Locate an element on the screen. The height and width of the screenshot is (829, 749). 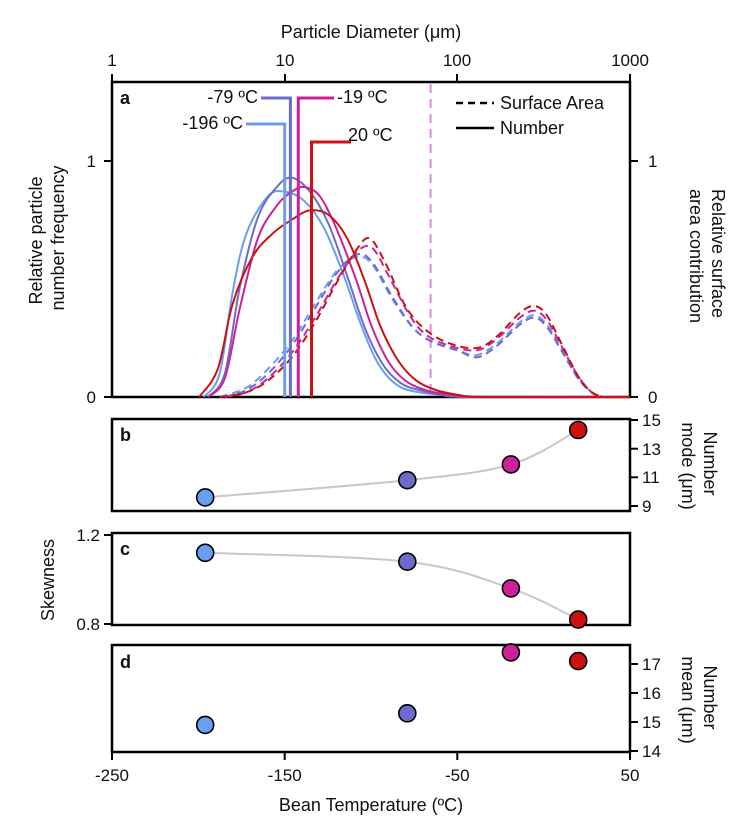
panel-c-frame is located at coordinates (371, 579).